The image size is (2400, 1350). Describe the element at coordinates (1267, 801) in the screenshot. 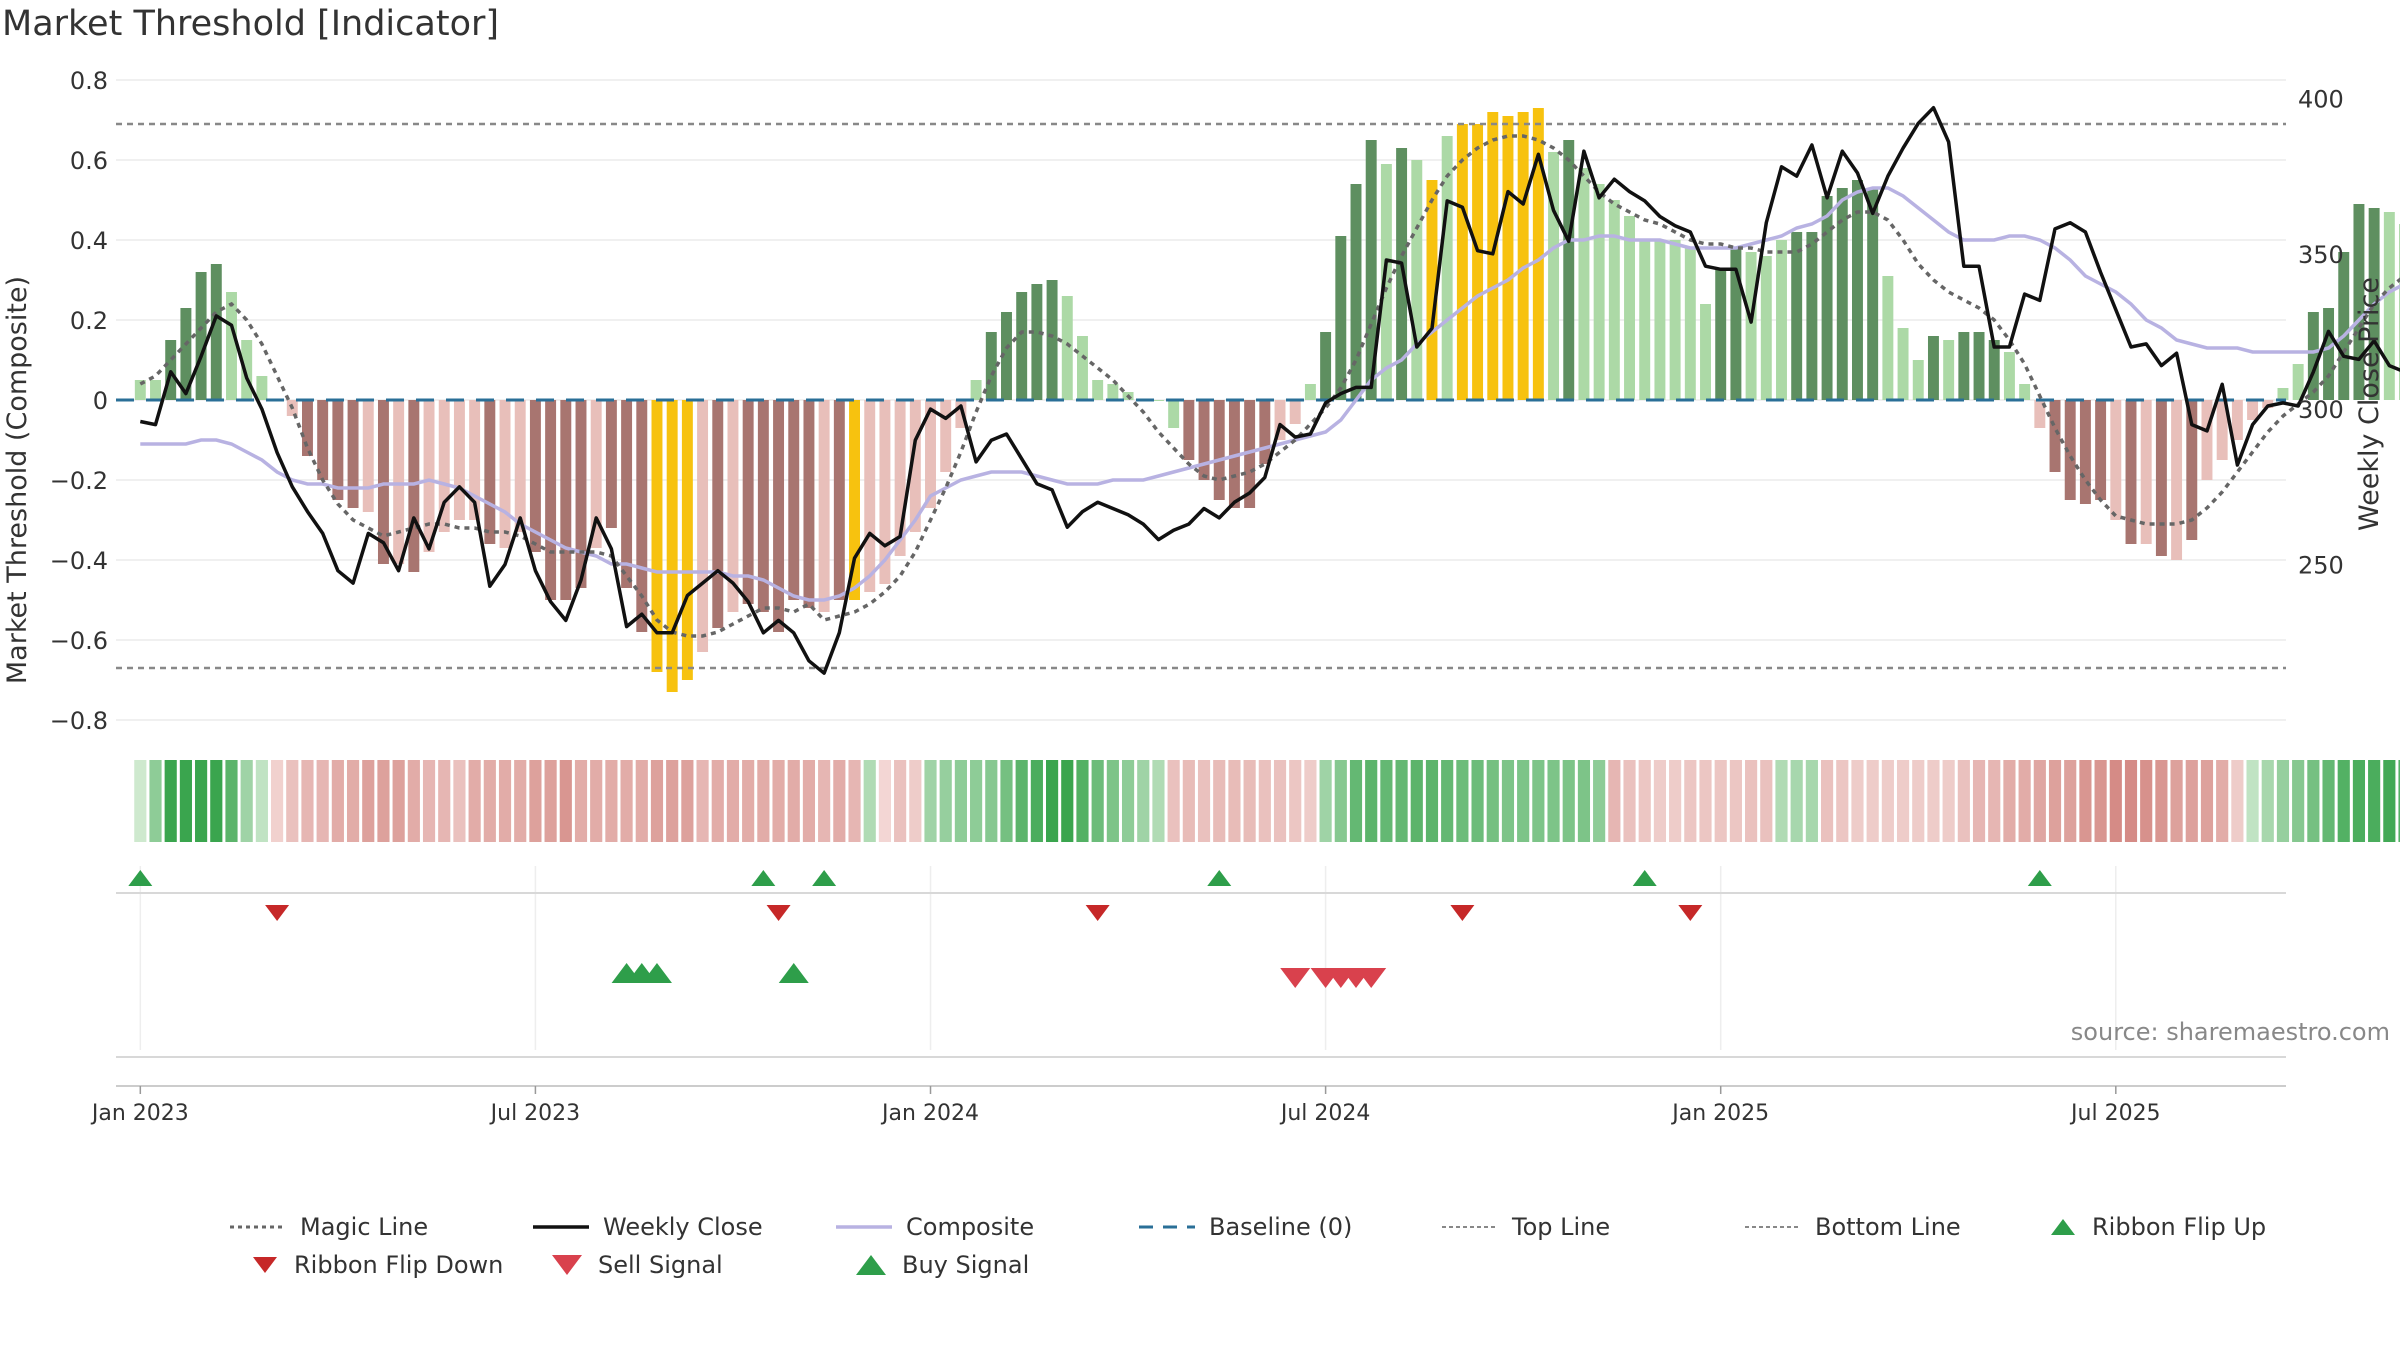

I see `ribbon-strip` at that location.